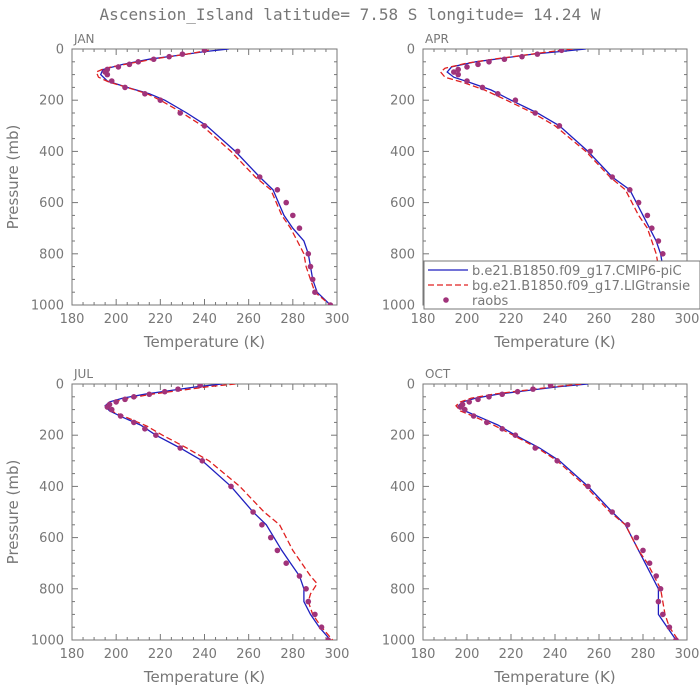  I want to click on legend-box, so click(561, 285).